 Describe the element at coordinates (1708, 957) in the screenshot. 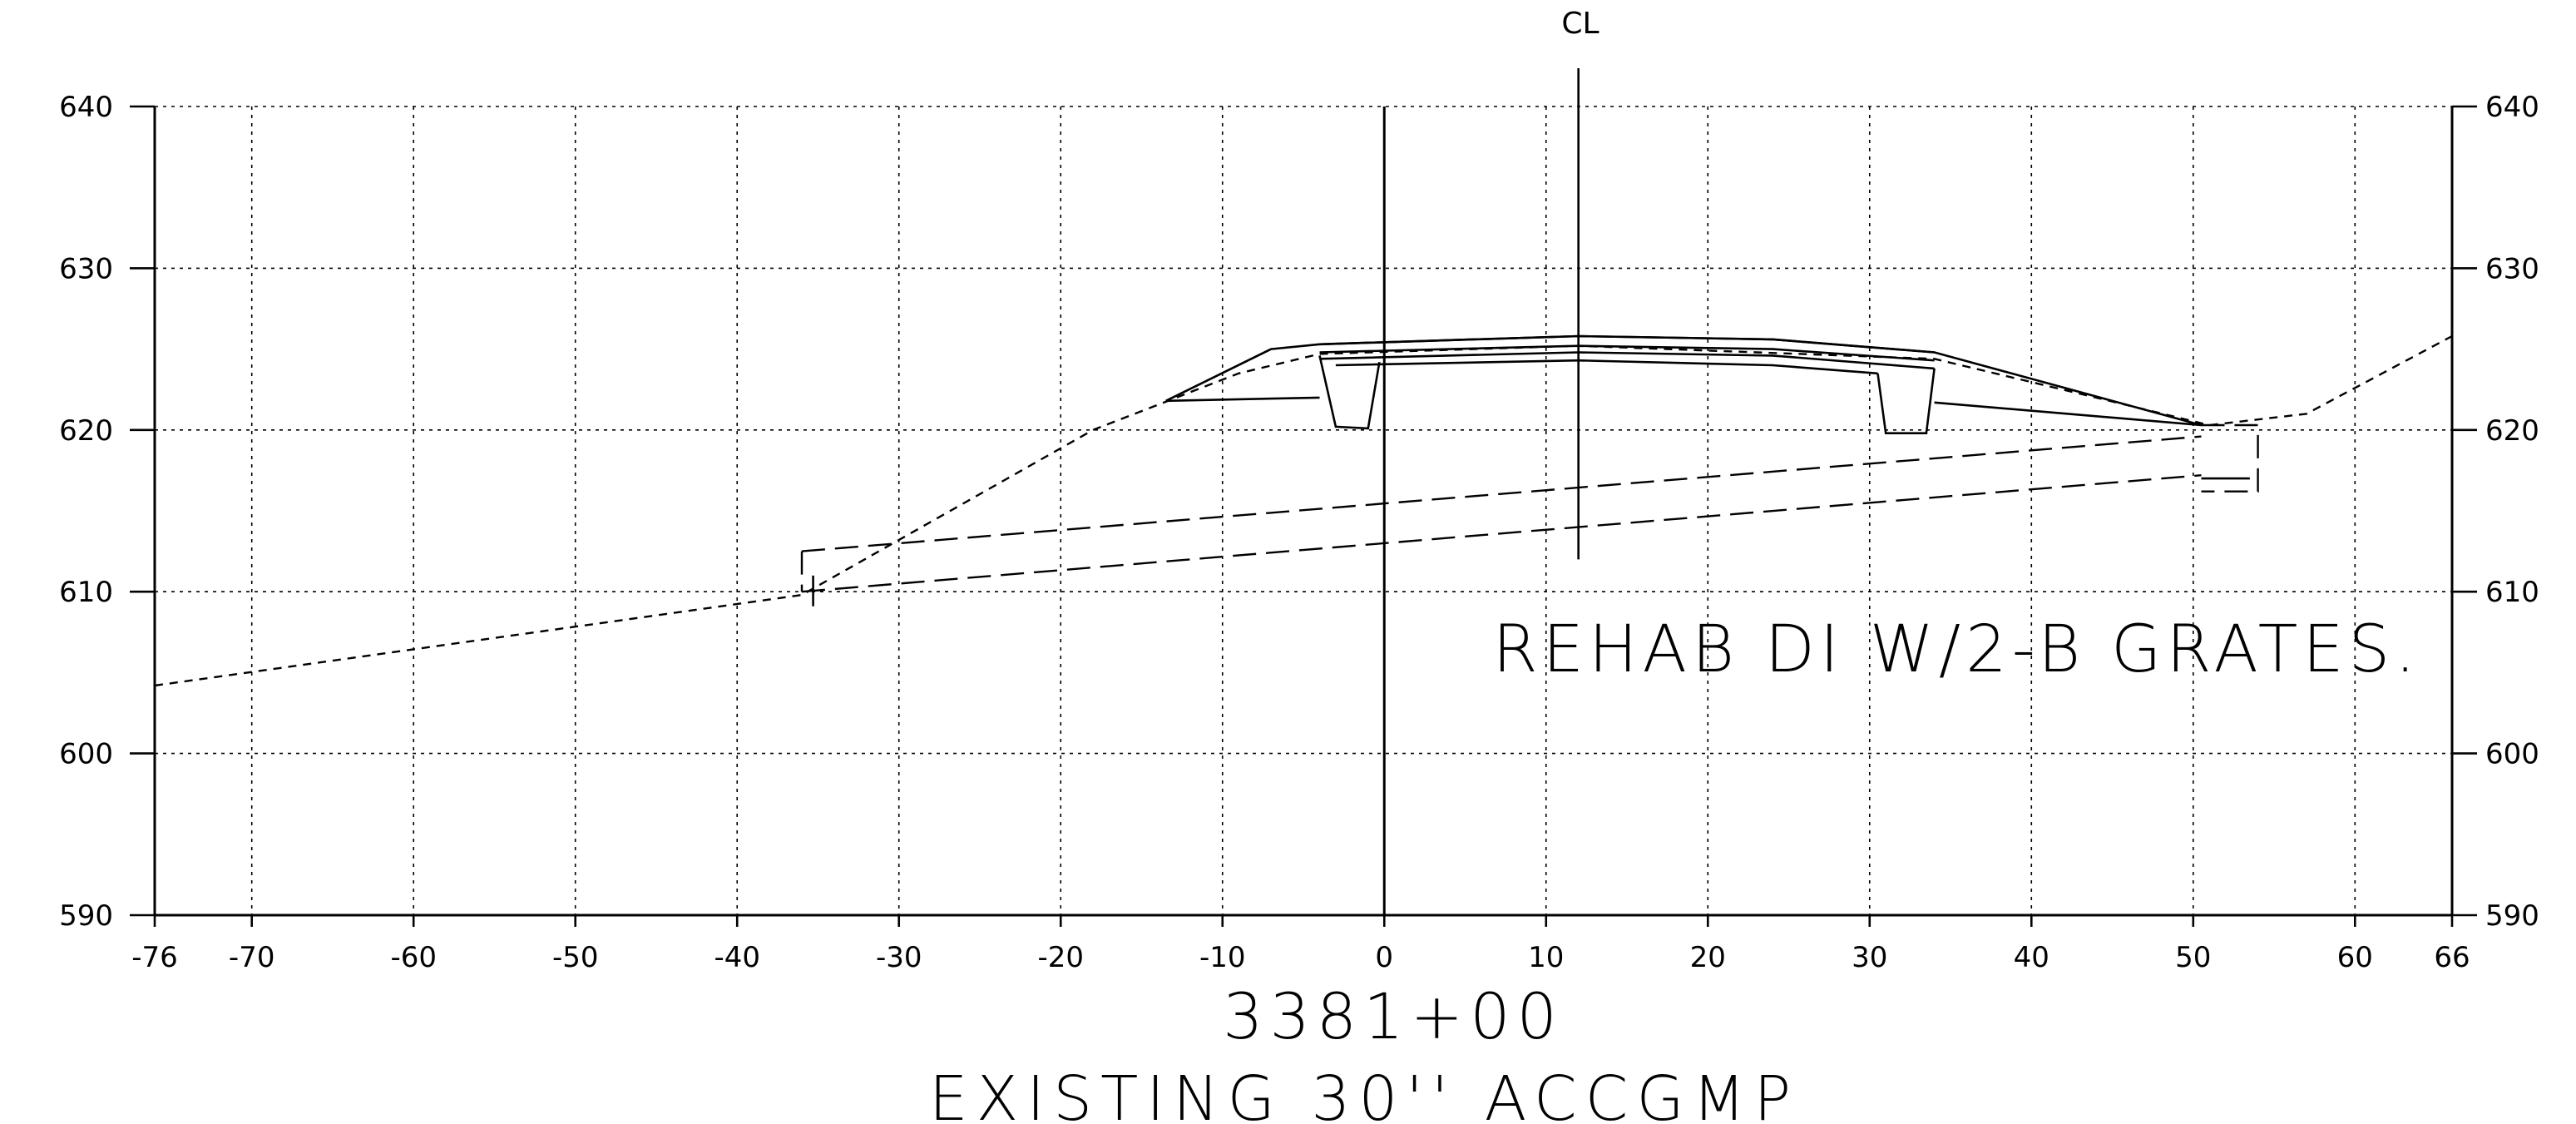

I see `x-tick-label: 20` at that location.